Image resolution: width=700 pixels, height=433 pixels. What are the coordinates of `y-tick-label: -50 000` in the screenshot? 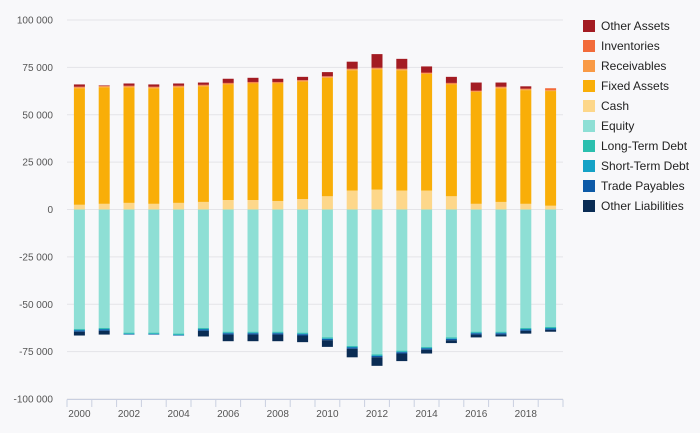 It's located at (36, 305).